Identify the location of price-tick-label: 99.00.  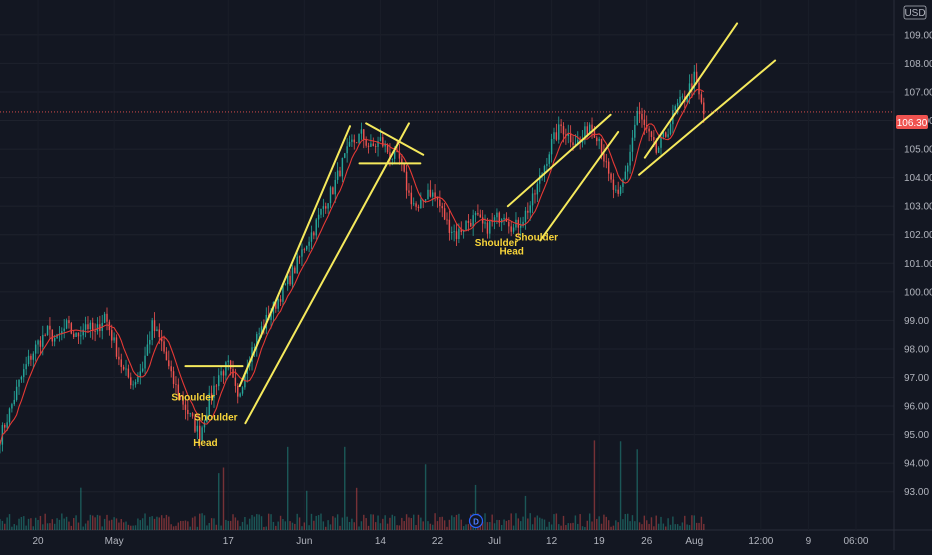
(916, 321).